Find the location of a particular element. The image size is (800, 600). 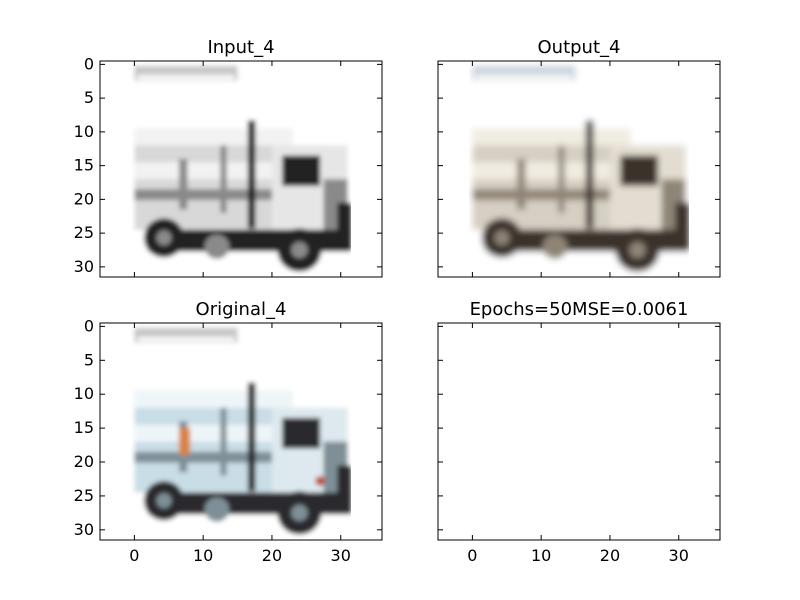

subplot-title: Input_4 is located at coordinates (240, 47).